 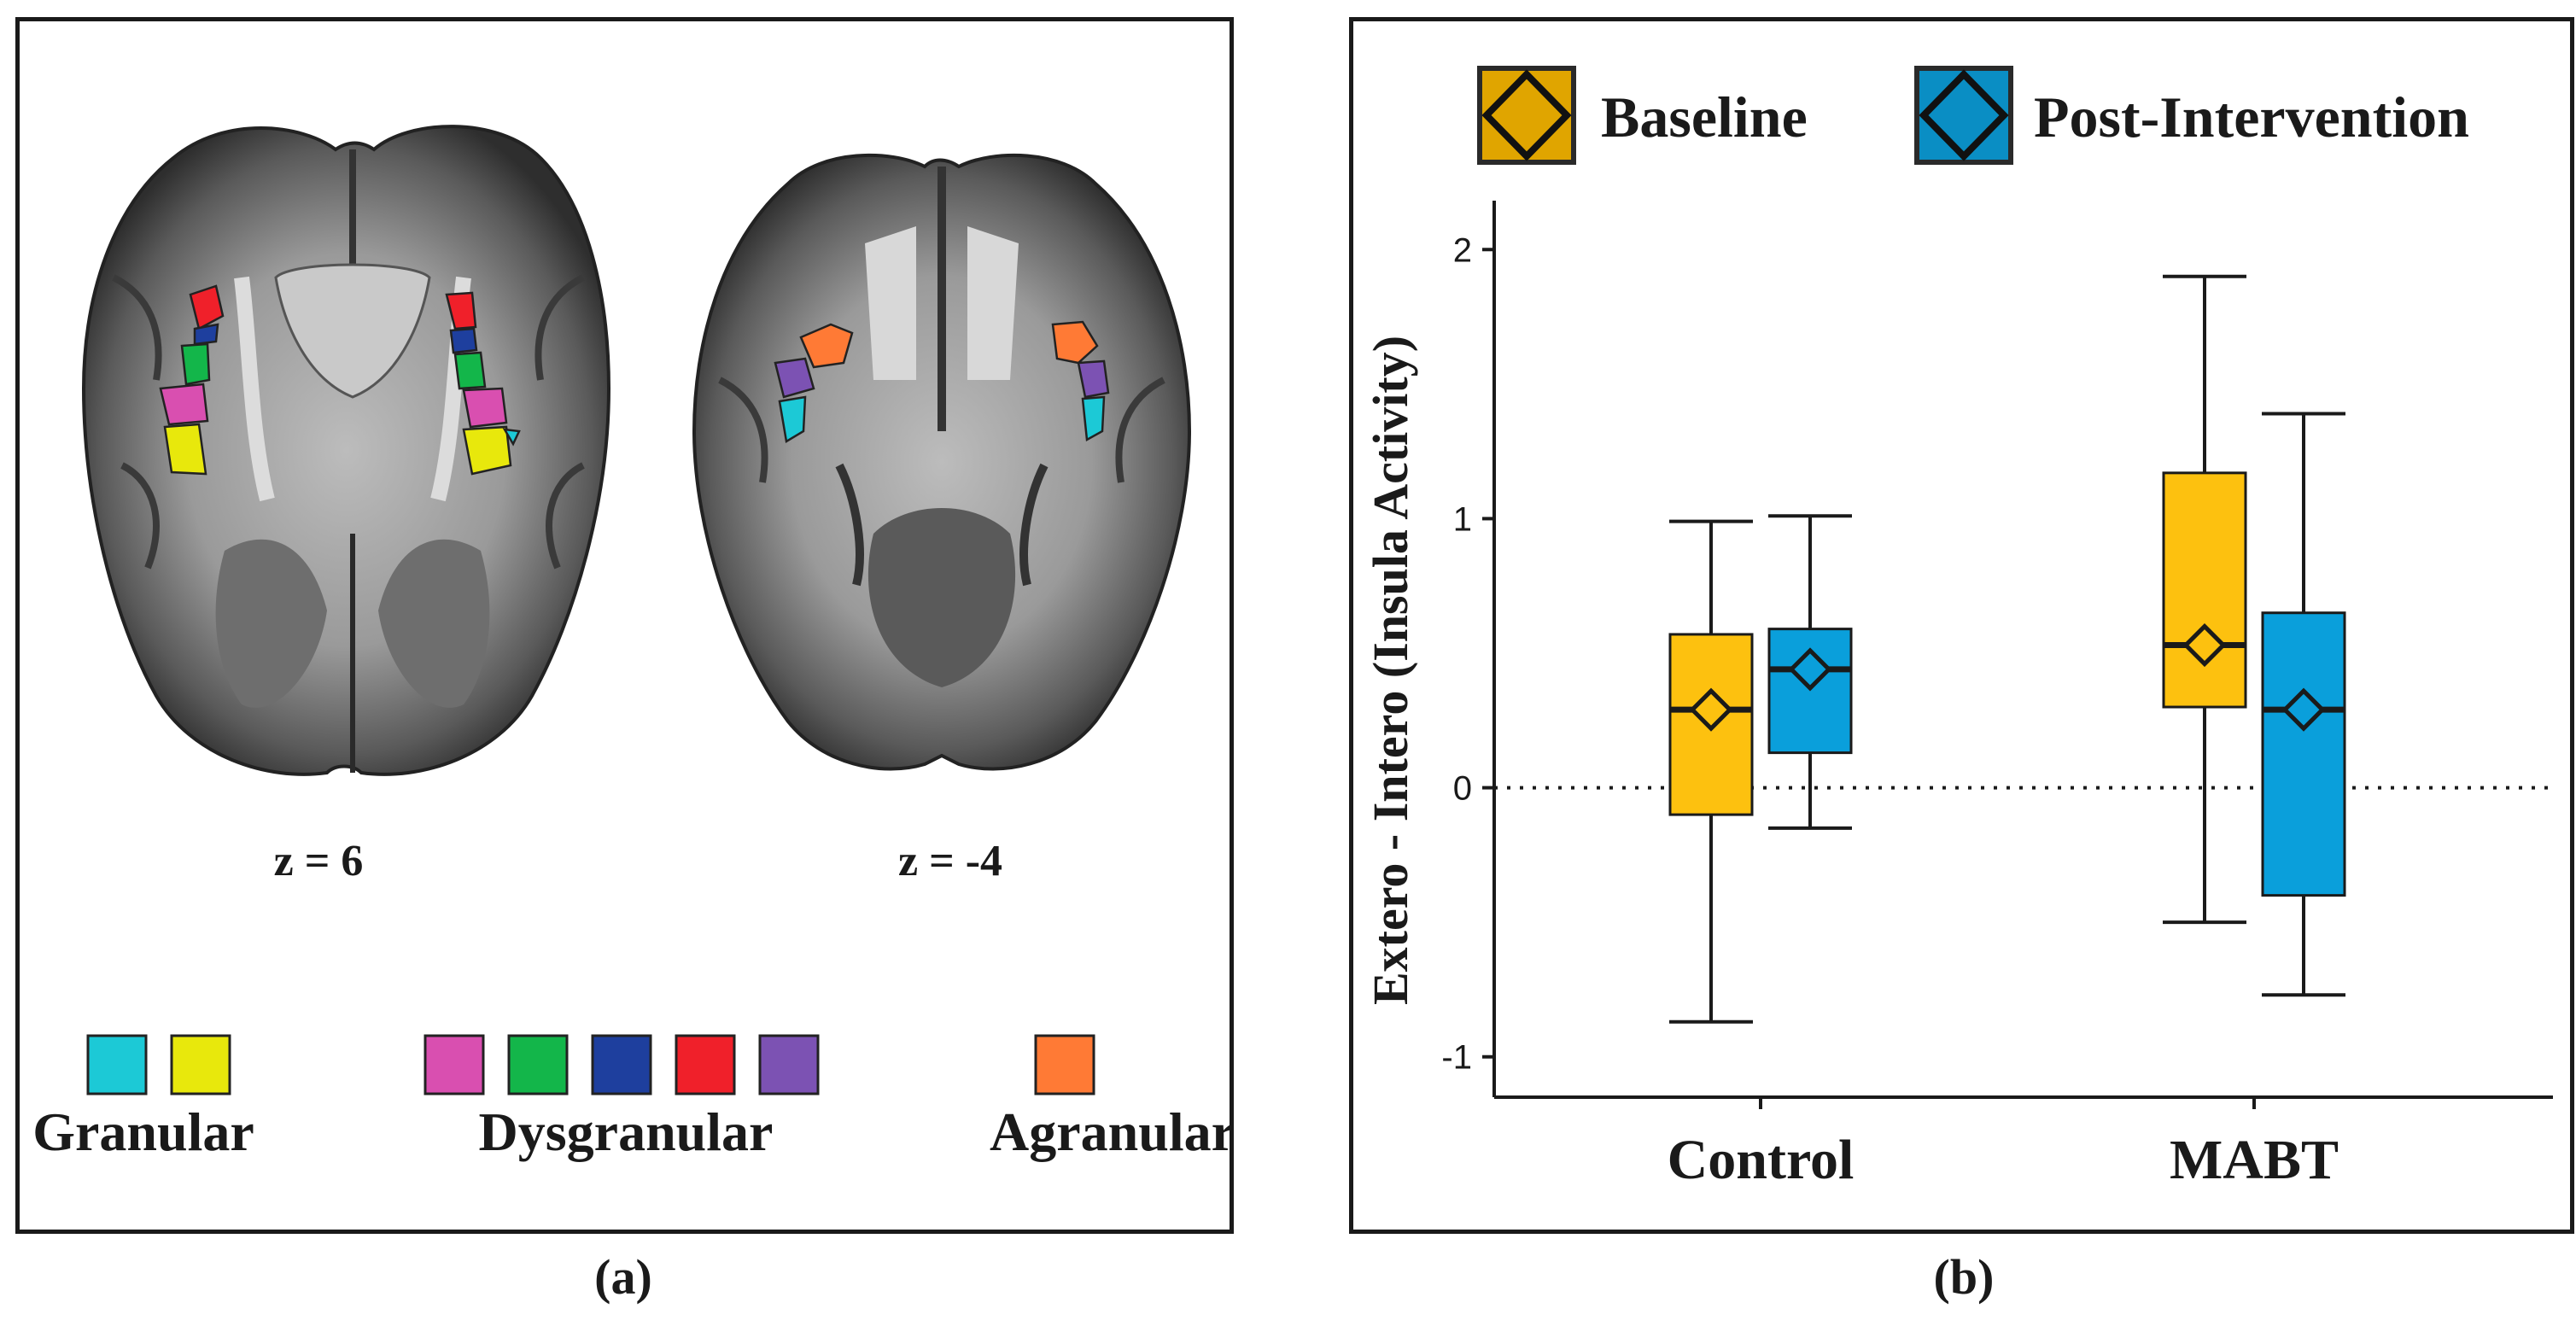 I want to click on chart-legend: Baseline Post-Intervention, so click(x=1973, y=115).